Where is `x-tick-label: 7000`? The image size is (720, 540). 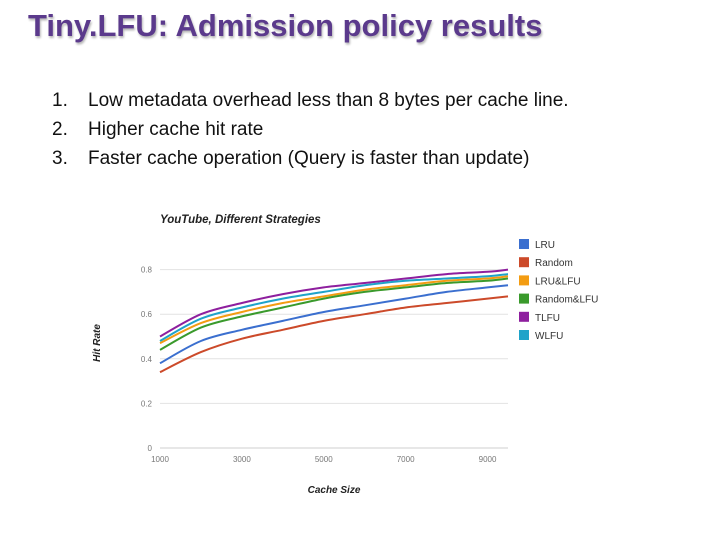 x-tick-label: 7000 is located at coordinates (406, 459).